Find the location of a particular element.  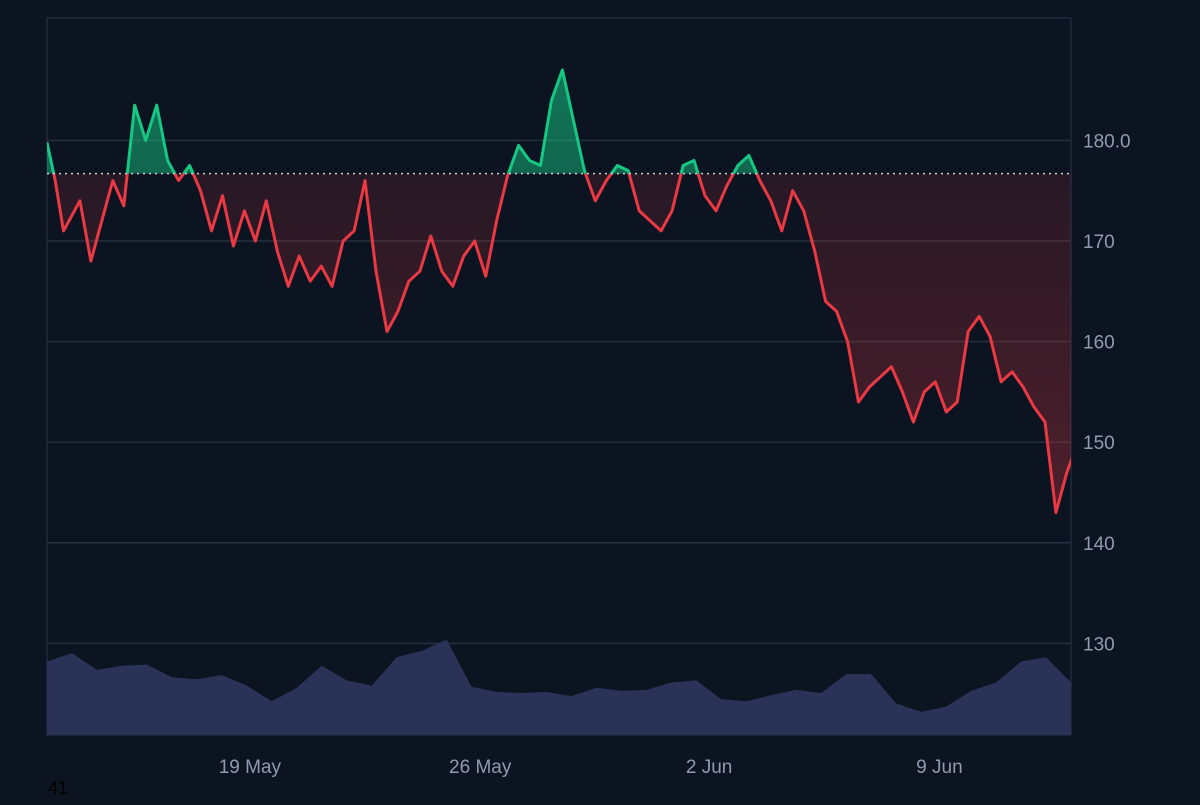

y-tick-label: 140 is located at coordinates (1099, 544).